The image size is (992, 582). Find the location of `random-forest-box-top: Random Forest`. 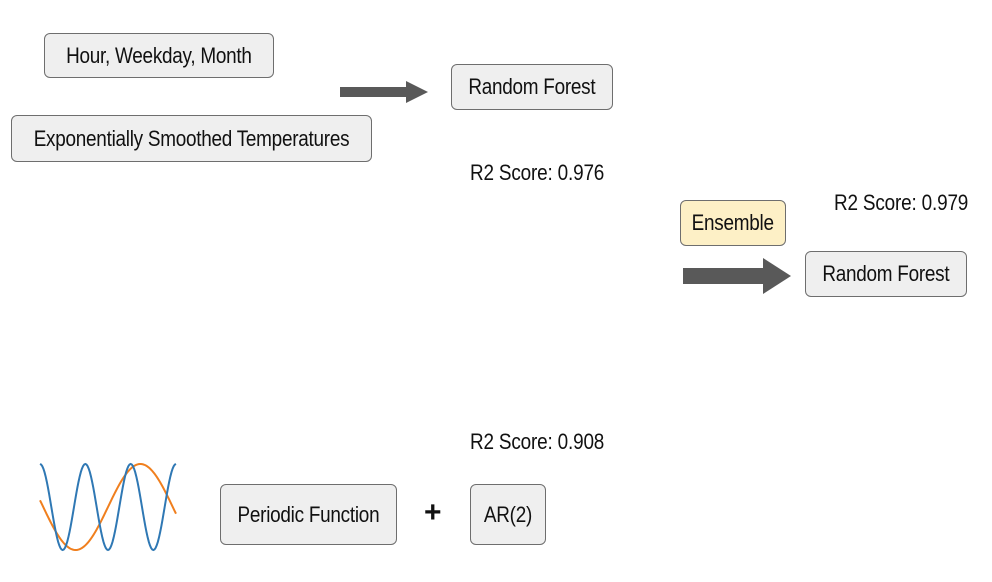

random-forest-box-top: Random Forest is located at coordinates (532, 87).